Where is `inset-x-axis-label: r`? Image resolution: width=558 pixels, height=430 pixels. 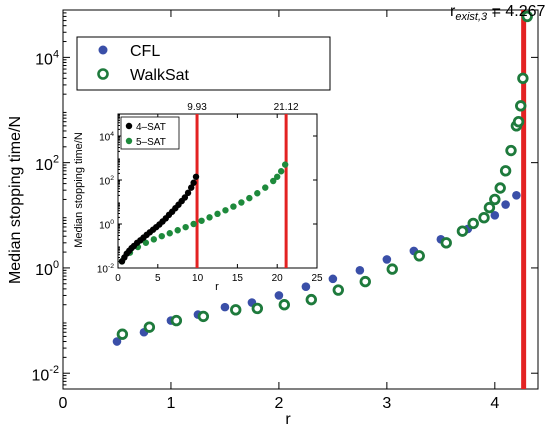 inset-x-axis-label: r is located at coordinates (217, 287).